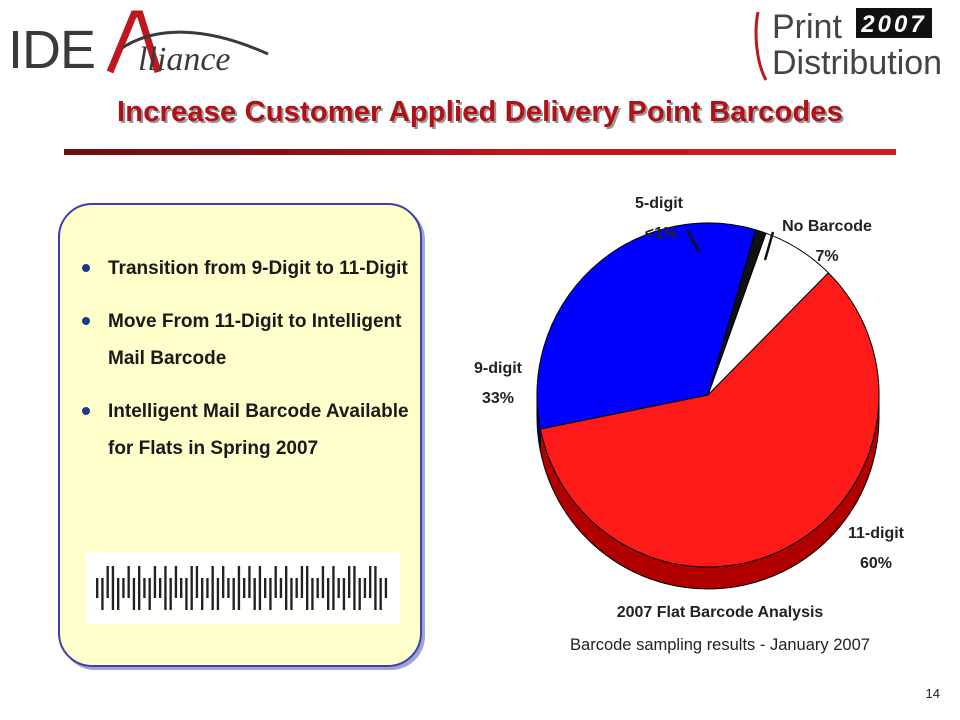  Describe the element at coordinates (258, 268) in the screenshot. I see `bullet-text: Transition from 9-Digit to 11-Digit` at that location.